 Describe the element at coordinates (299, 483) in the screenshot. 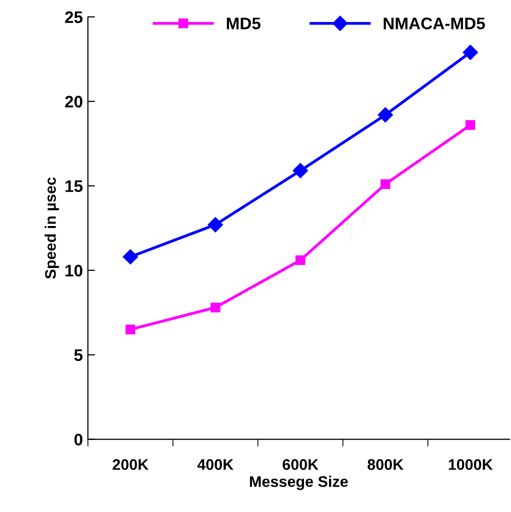

I see `x-axis-title: Messege Size` at that location.